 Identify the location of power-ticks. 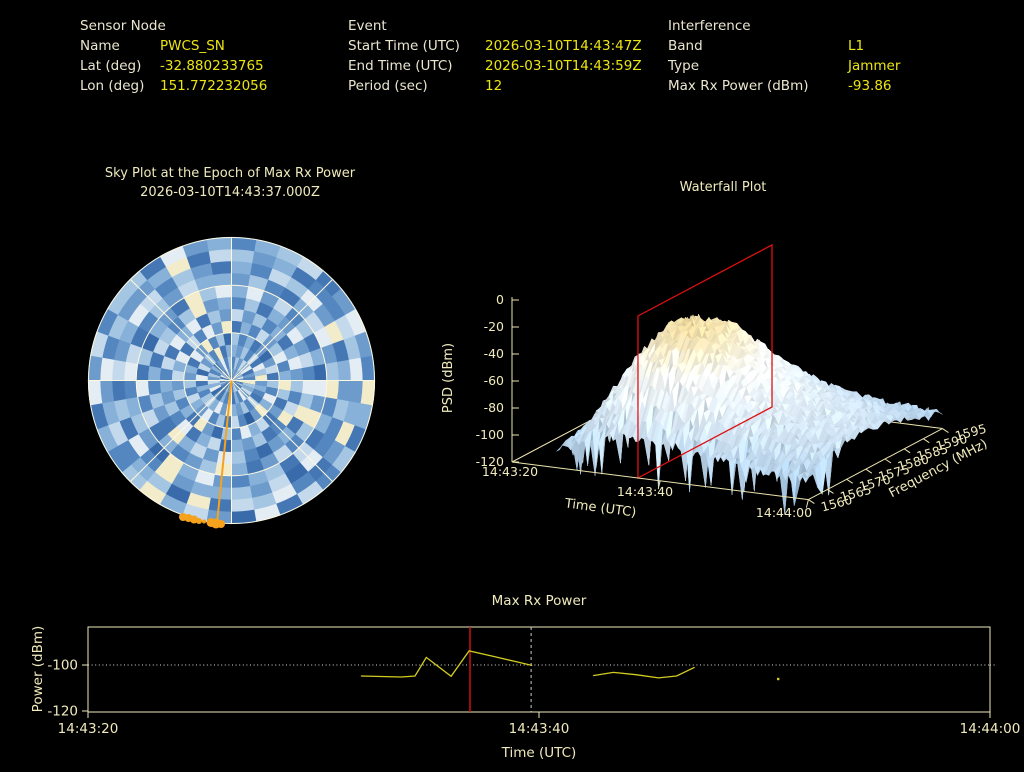
(536, 691).